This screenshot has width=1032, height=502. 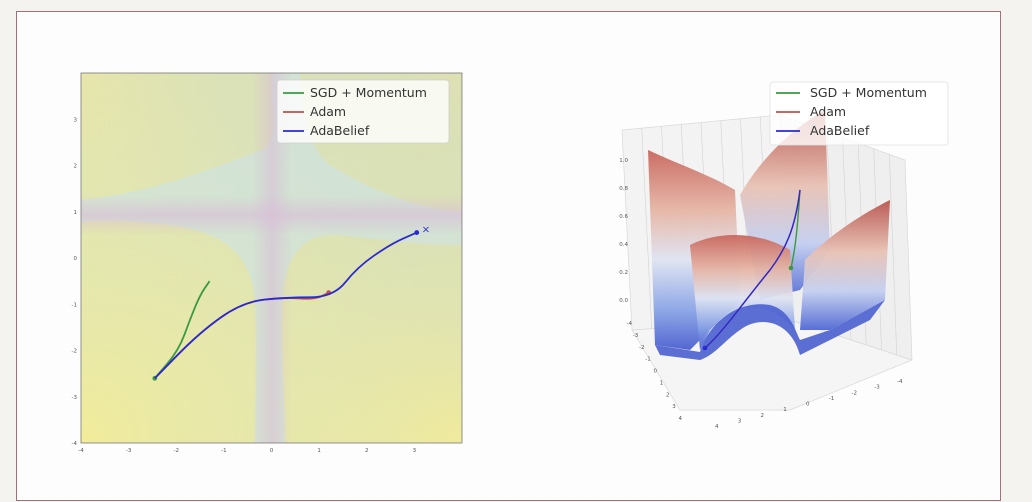 I want to click on x-tick-label-3d: -2, so click(x=854, y=393).